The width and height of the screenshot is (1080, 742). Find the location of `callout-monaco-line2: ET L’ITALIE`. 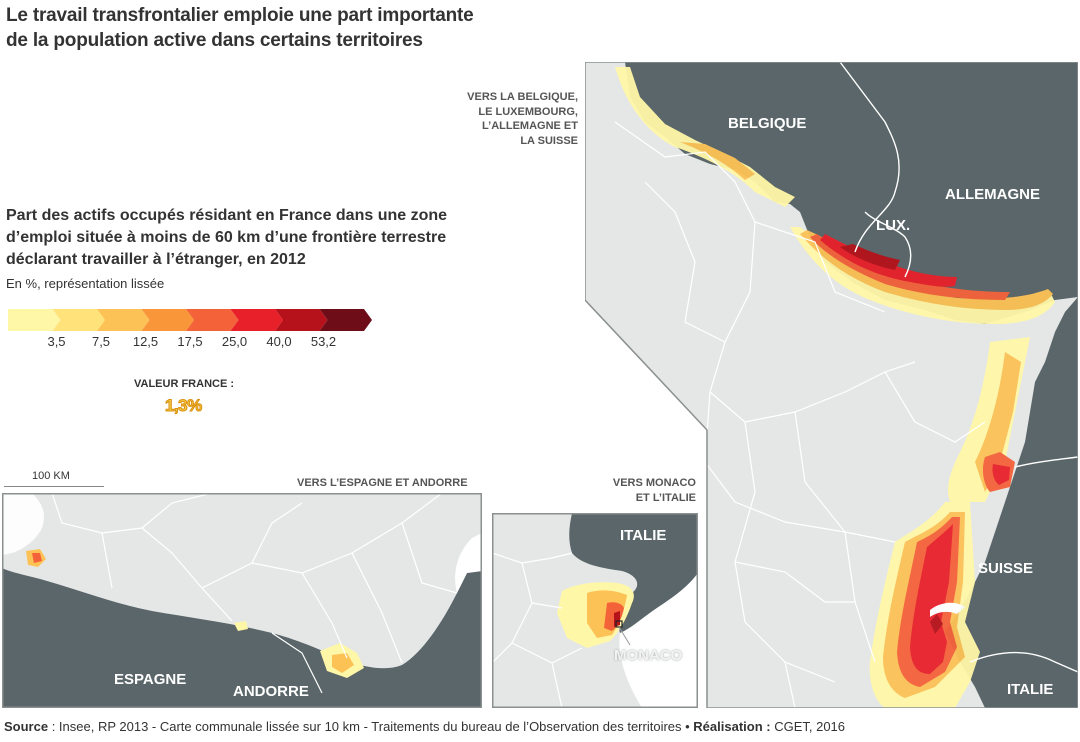

callout-monaco-line2: ET L’ITALIE is located at coordinates (665, 497).